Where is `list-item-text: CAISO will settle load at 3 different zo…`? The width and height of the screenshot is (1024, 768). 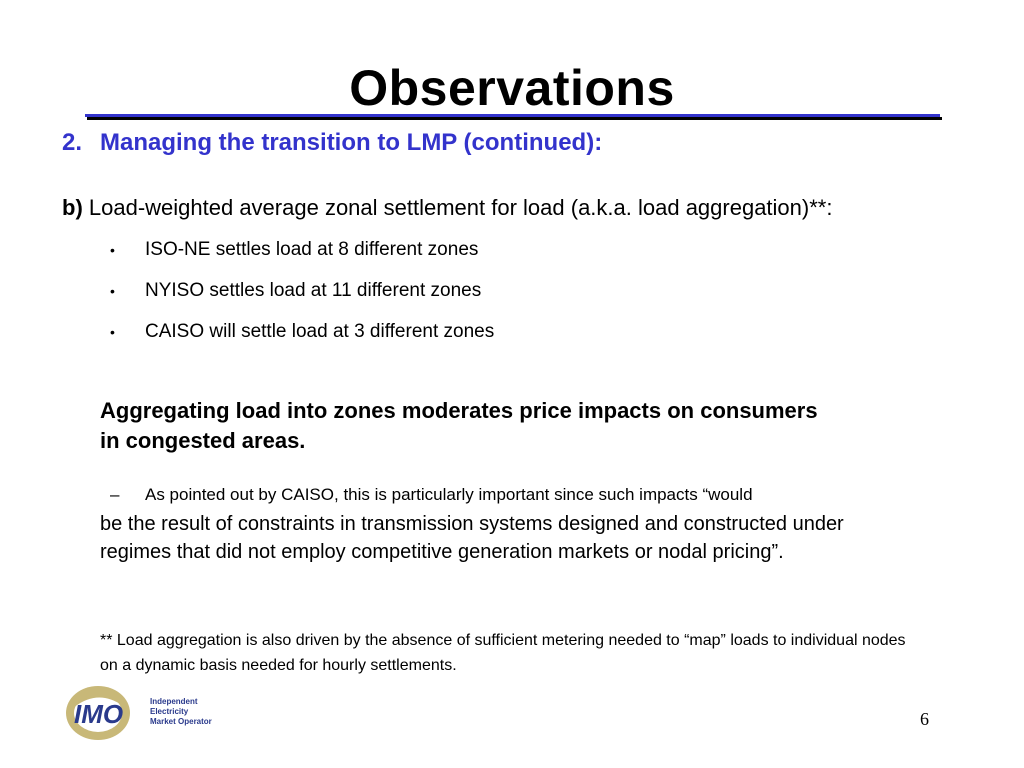
list-item-text: CAISO will settle load at 3 different zo… is located at coordinates (320, 331).